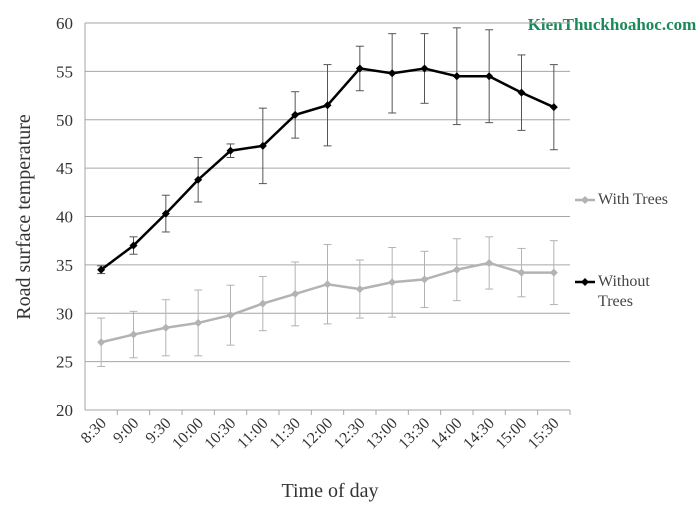  What do you see at coordinates (24, 217) in the screenshot?
I see `y-axis-title: Road surface temperature` at bounding box center [24, 217].